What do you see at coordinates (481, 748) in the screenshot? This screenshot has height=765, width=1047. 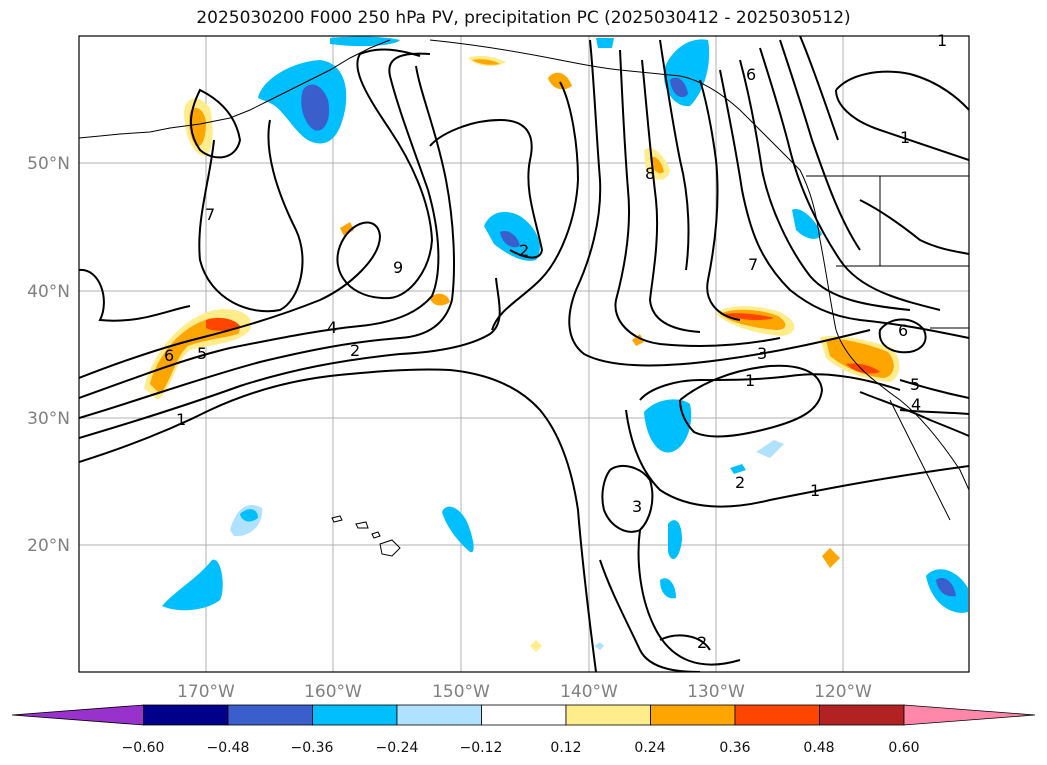 I see `colorbar-tick-label: −0.12` at bounding box center [481, 748].